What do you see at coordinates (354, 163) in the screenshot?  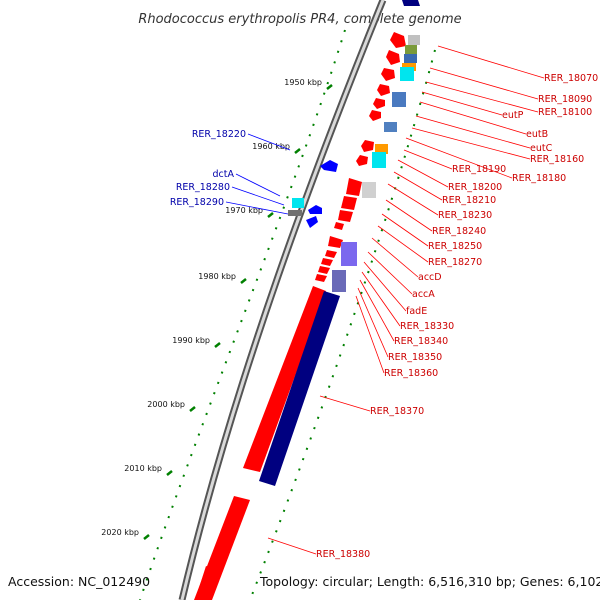 I see `feature-box-track` at bounding box center [354, 163].